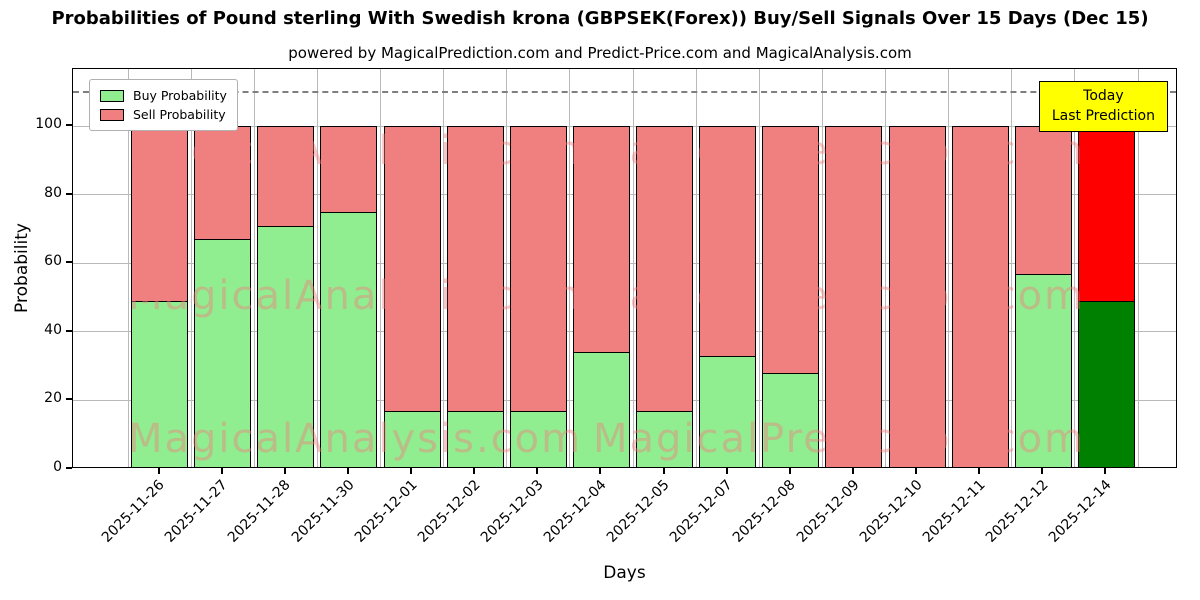  Describe the element at coordinates (575, 511) in the screenshot. I see `x-tick-label: 2025-12-04` at that location.